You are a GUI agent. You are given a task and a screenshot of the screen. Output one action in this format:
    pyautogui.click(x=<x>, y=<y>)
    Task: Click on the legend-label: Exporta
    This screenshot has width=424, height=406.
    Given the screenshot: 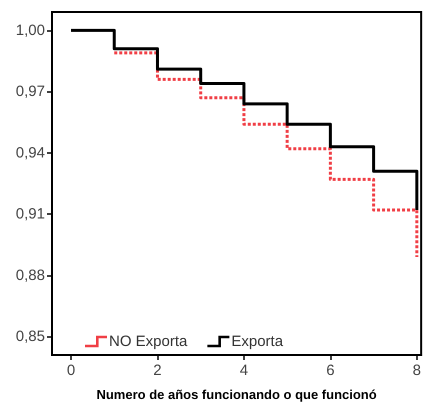 What is the action you would take?
    pyautogui.click(x=257, y=341)
    